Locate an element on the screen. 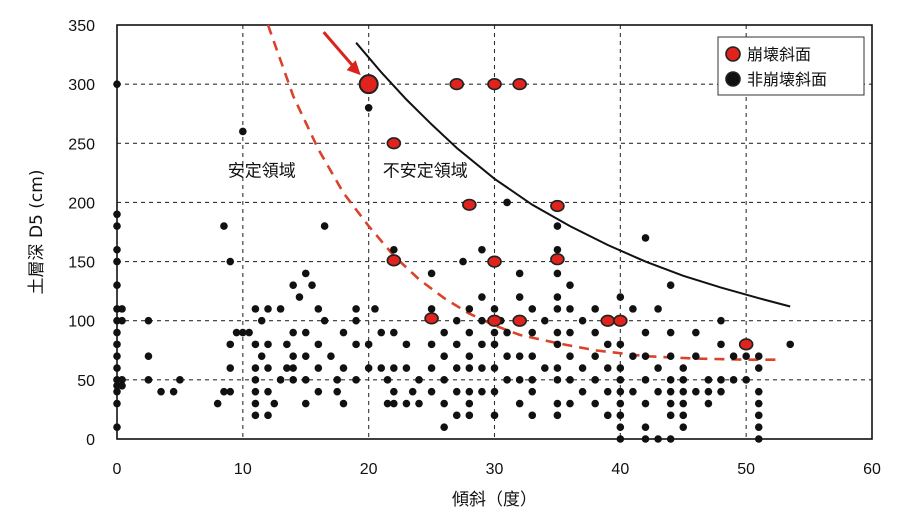 This screenshot has height=517, width=900. x-tick-label: 20 is located at coordinates (369, 469).